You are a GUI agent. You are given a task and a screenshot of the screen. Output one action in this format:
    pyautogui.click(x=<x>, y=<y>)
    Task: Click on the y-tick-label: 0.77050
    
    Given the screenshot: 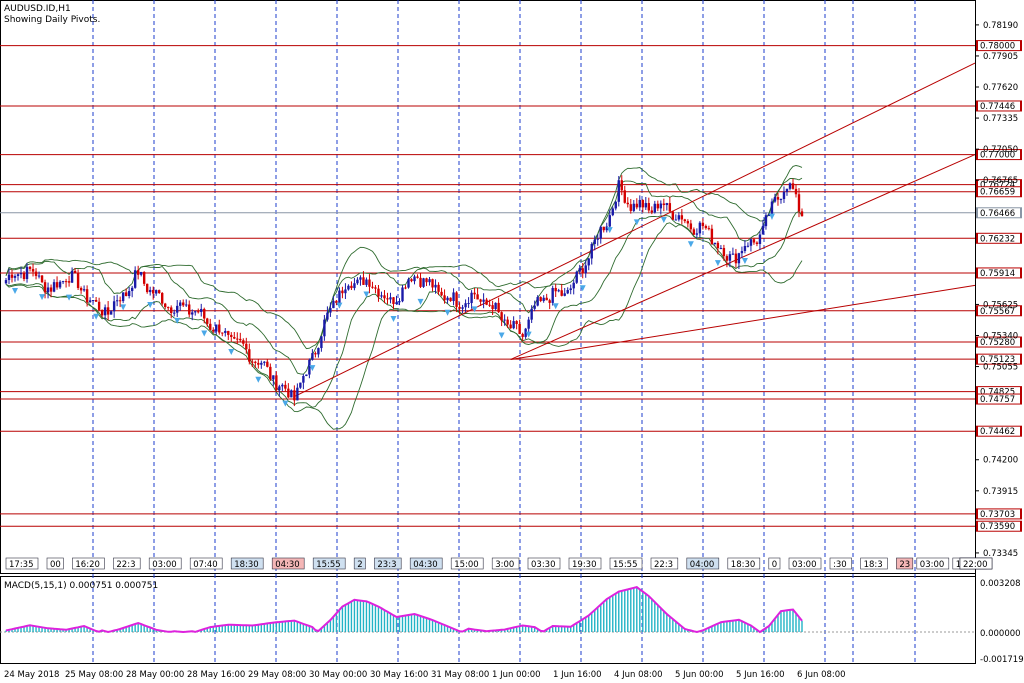 What is the action you would take?
    pyautogui.click(x=1000, y=150)
    